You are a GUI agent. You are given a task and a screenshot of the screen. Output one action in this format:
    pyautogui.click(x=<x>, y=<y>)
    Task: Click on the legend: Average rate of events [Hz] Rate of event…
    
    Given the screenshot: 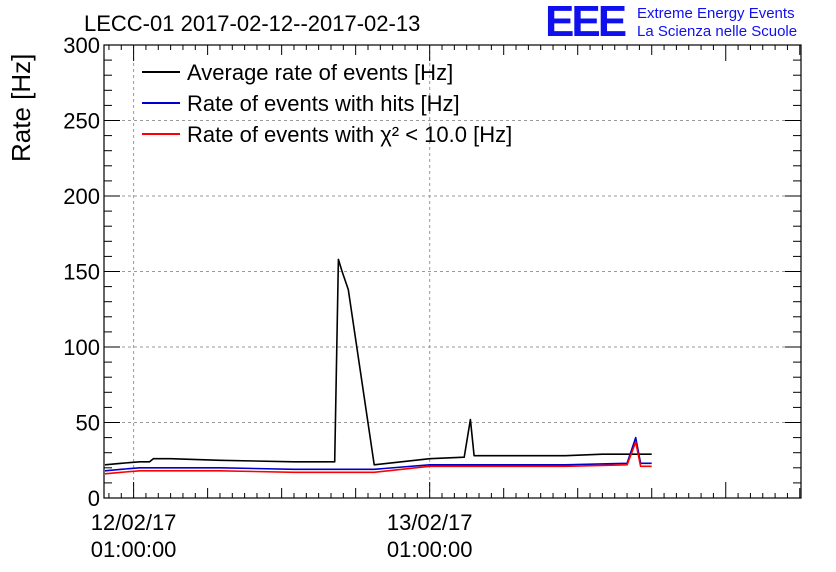 What is the action you would take?
    pyautogui.click(x=327, y=103)
    